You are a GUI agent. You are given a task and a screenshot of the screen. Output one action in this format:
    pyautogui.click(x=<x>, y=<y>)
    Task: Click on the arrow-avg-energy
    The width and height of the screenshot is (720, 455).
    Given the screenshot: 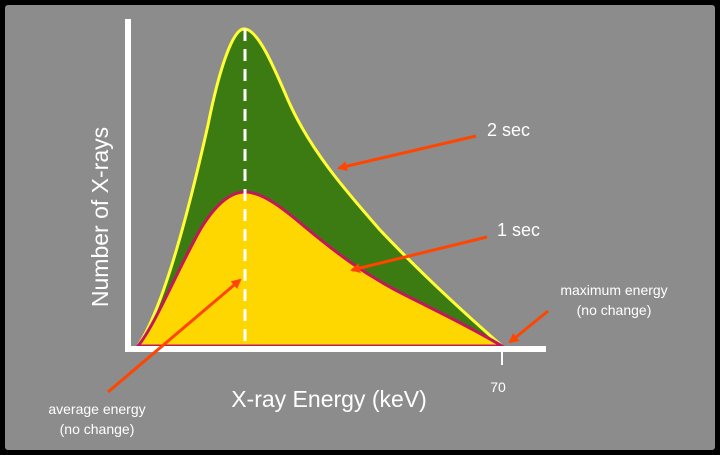 What is the action you would take?
    pyautogui.click(x=174, y=336)
    